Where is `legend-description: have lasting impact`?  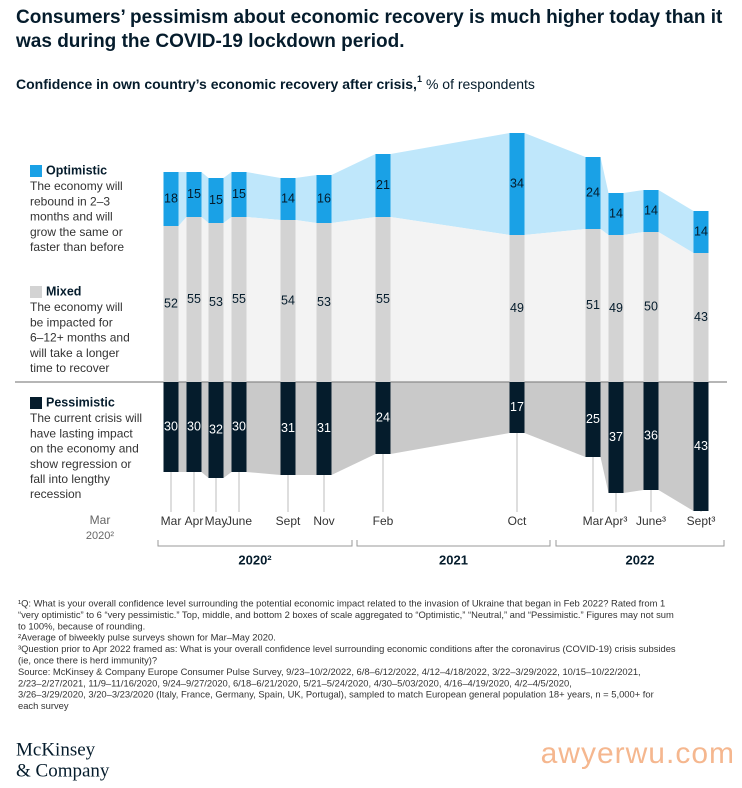 legend-description: have lasting impact is located at coordinates (81, 433).